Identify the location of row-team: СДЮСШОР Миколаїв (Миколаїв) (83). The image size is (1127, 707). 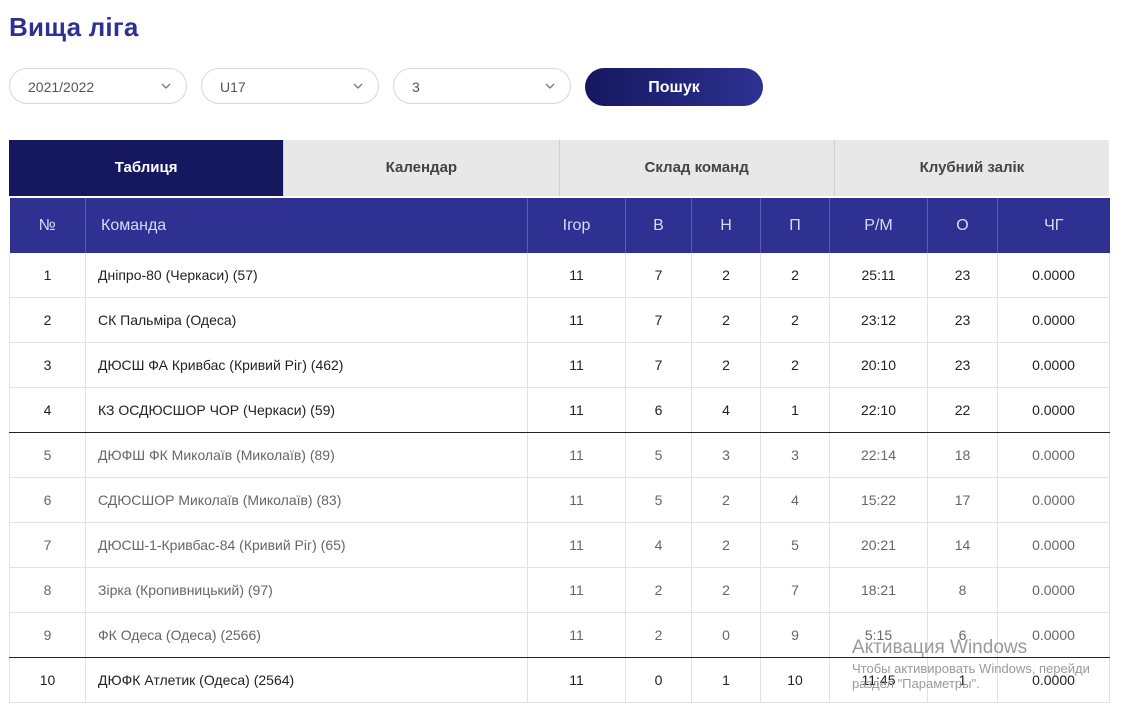
(306, 500).